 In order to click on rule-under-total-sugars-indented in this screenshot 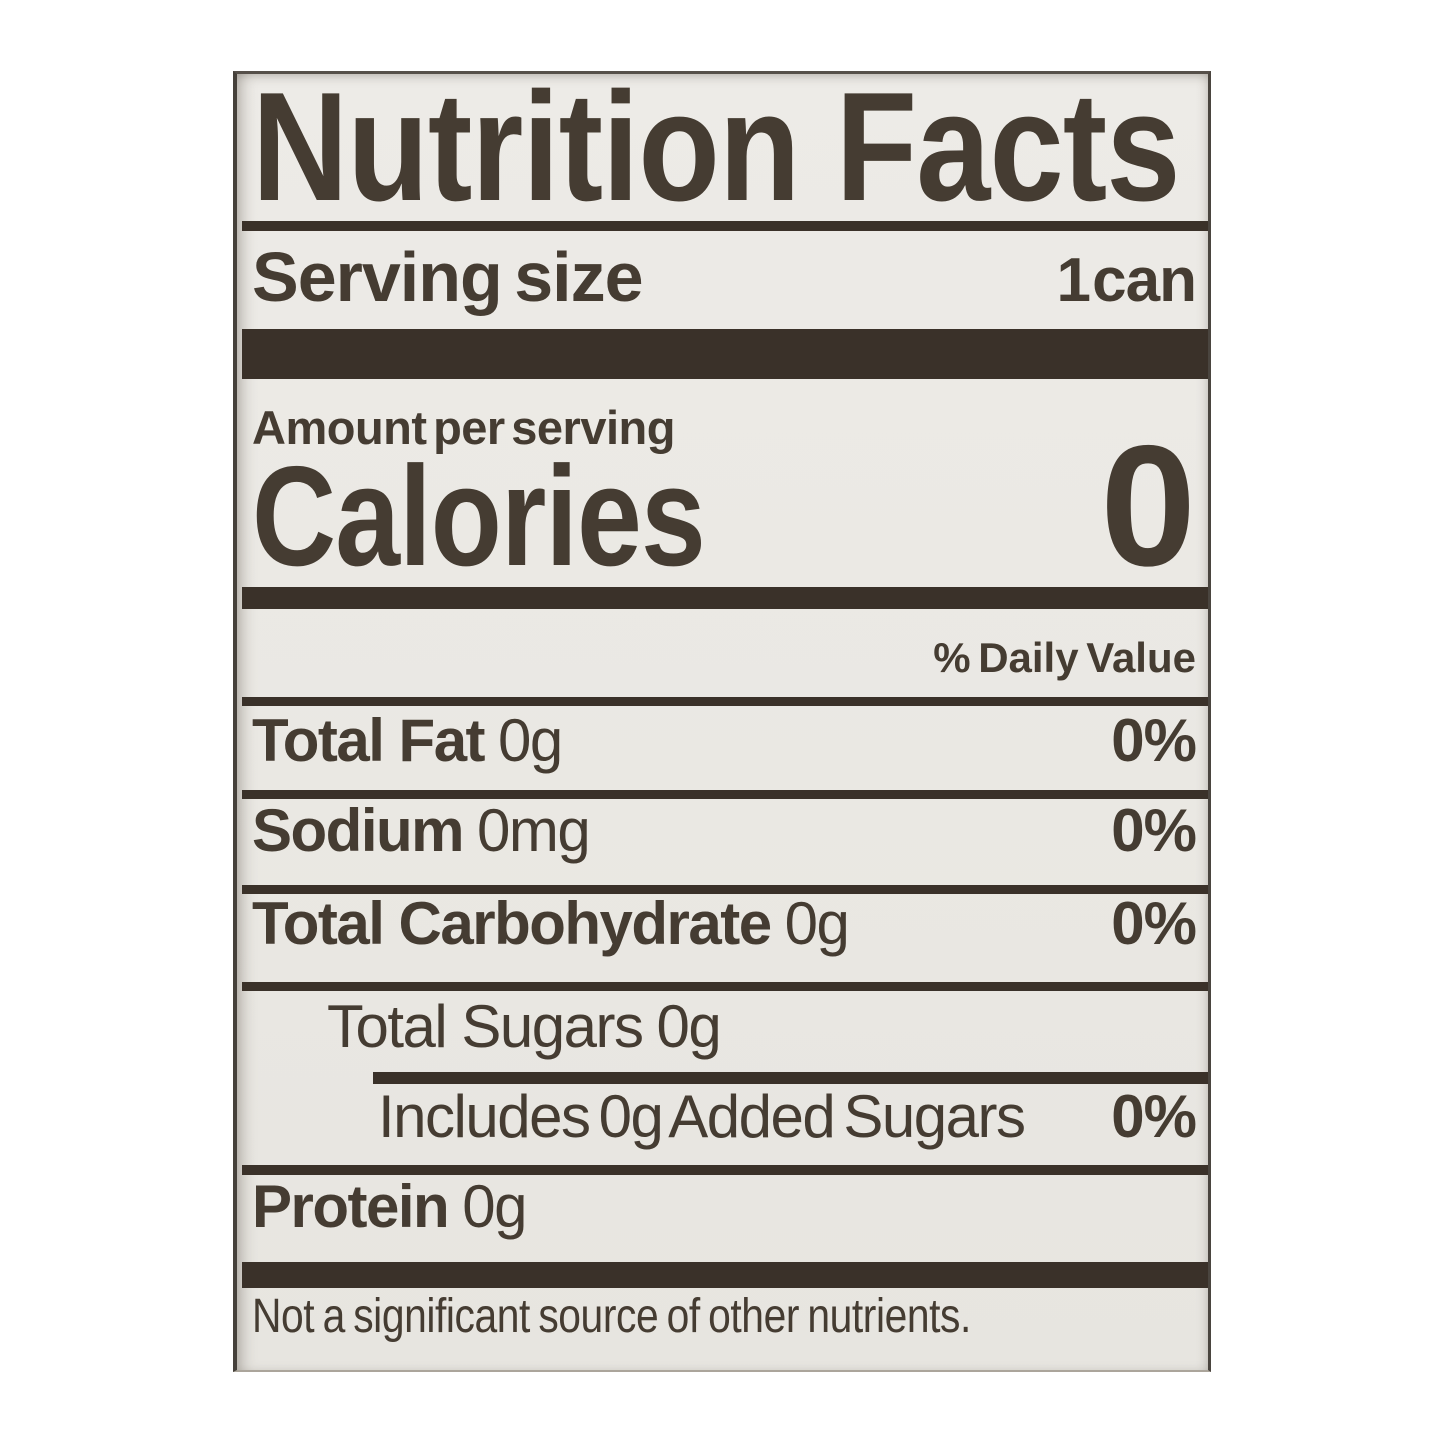, I will do `click(790, 1078)`.